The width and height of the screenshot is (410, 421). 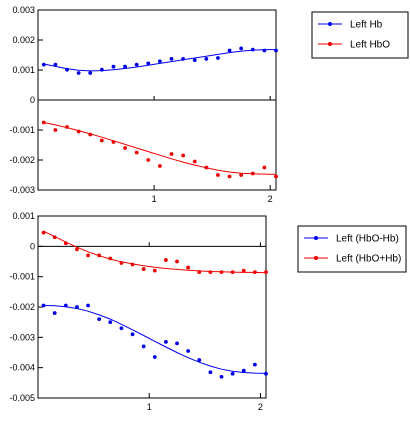 What do you see at coordinates (22, 307) in the screenshot?
I see `y-tick-label: -0.002` at bounding box center [22, 307].